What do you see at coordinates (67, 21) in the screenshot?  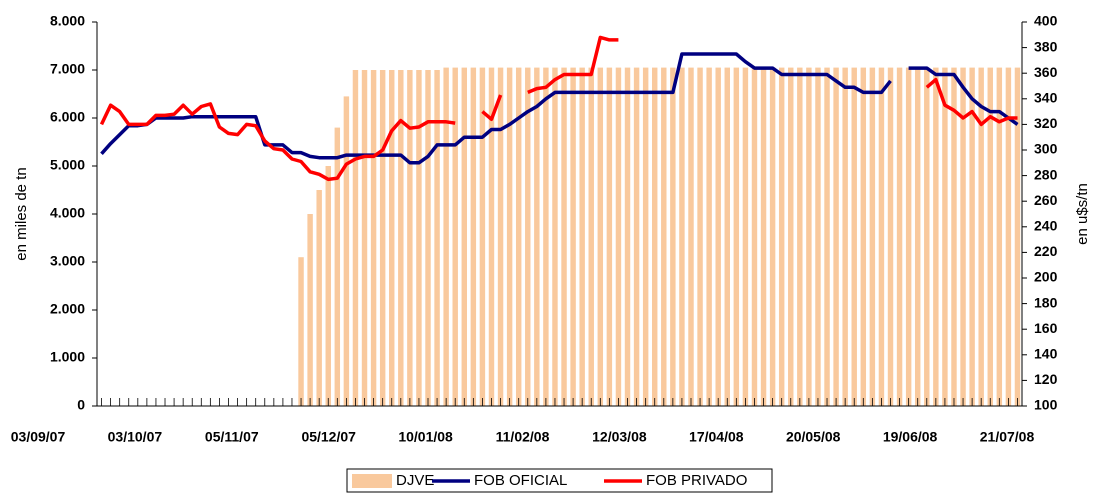 I see `y-tick-label: 8.000` at bounding box center [67, 21].